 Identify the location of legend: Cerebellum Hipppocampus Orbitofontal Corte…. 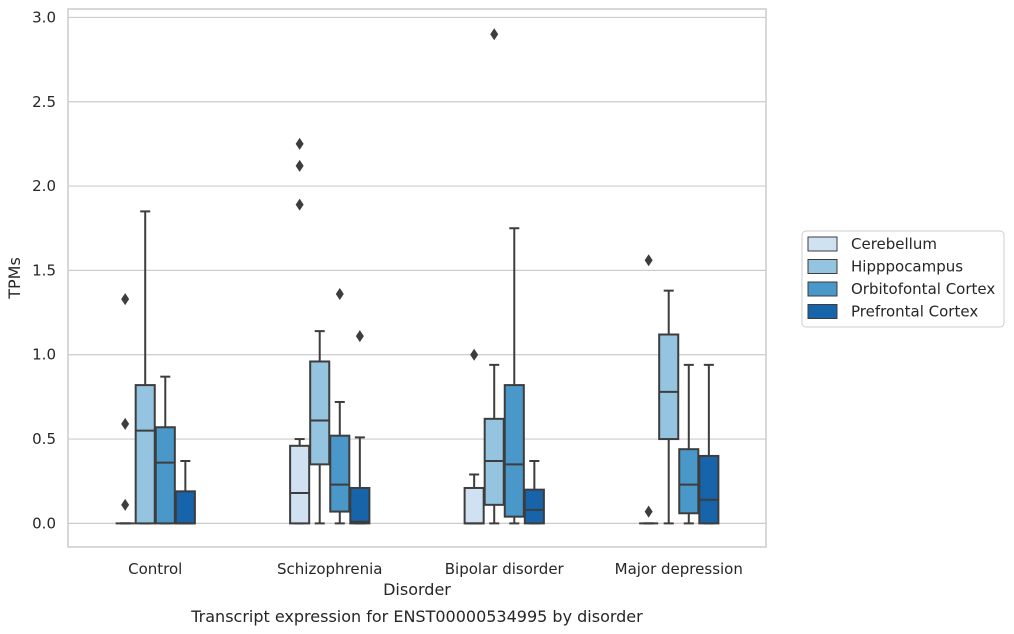
(903, 279).